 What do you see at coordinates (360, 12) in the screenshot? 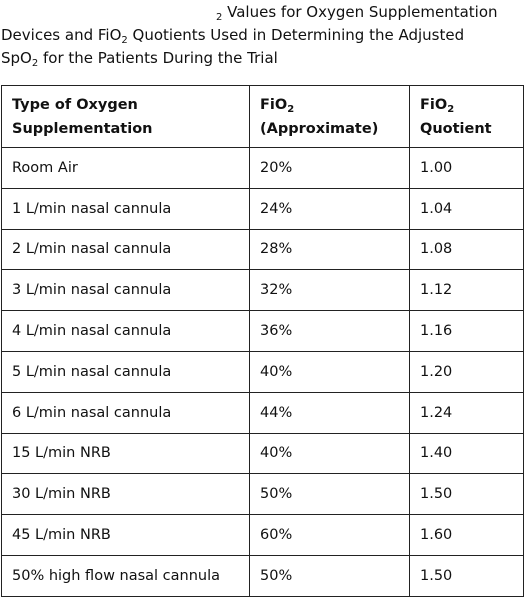
I see `caption-text: Values for Oxygen Supplementation` at bounding box center [360, 12].